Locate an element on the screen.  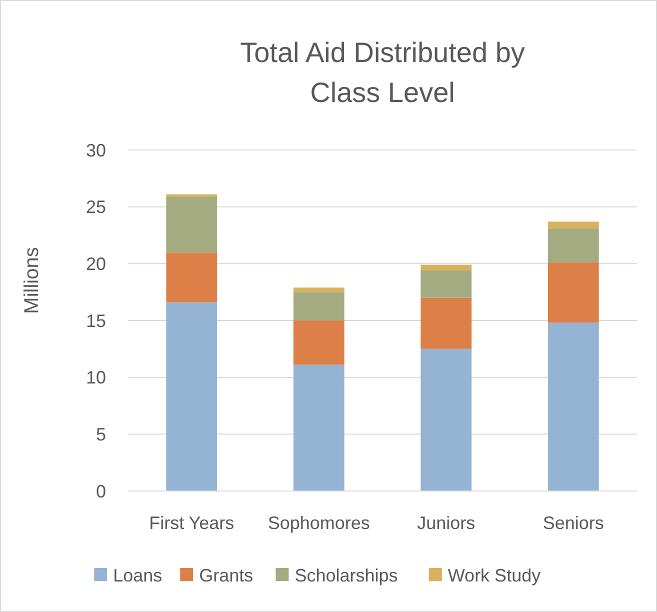
x-tick-label: Juniors is located at coordinates (446, 523).